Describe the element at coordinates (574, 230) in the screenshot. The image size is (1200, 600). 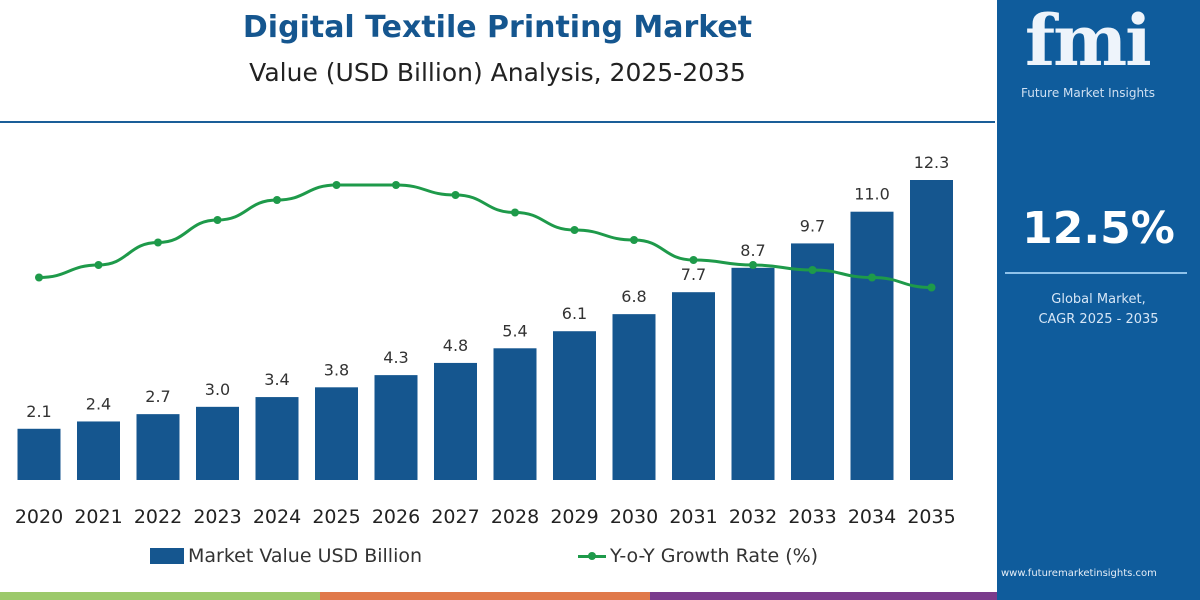
I see `growth-point-2029` at that location.